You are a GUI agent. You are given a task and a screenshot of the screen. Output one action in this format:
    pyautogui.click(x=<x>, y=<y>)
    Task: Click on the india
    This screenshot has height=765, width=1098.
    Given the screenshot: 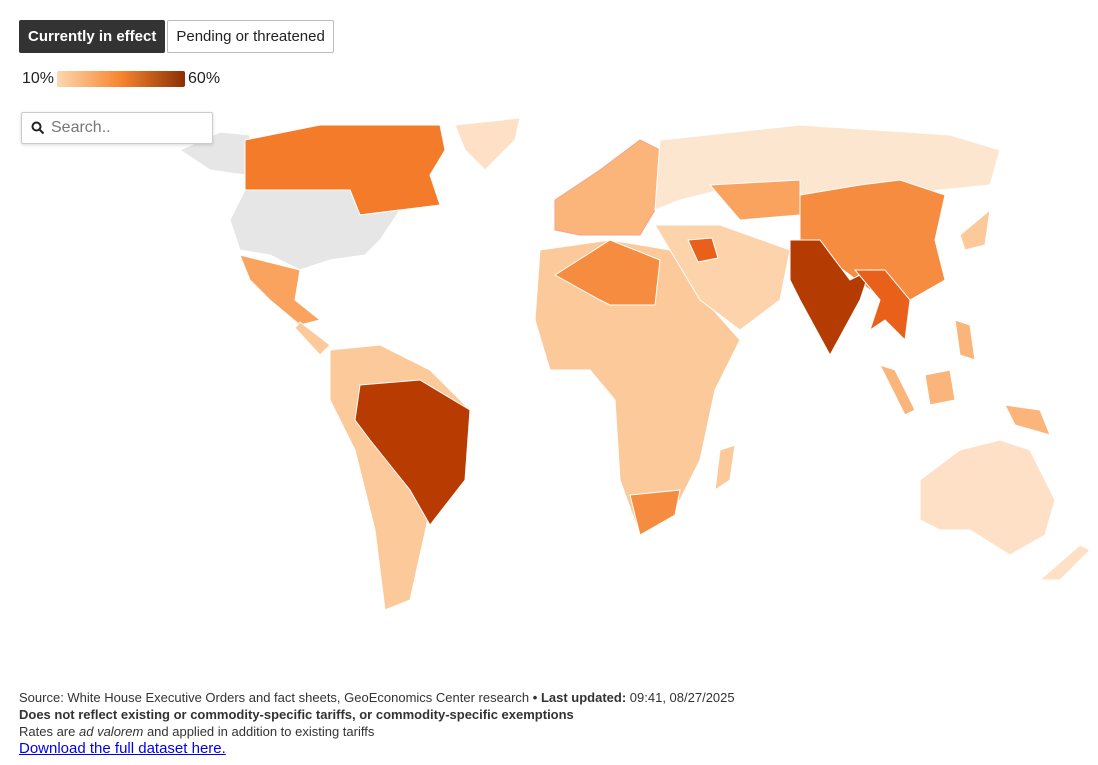 What is the action you would take?
    pyautogui.click(x=830, y=298)
    